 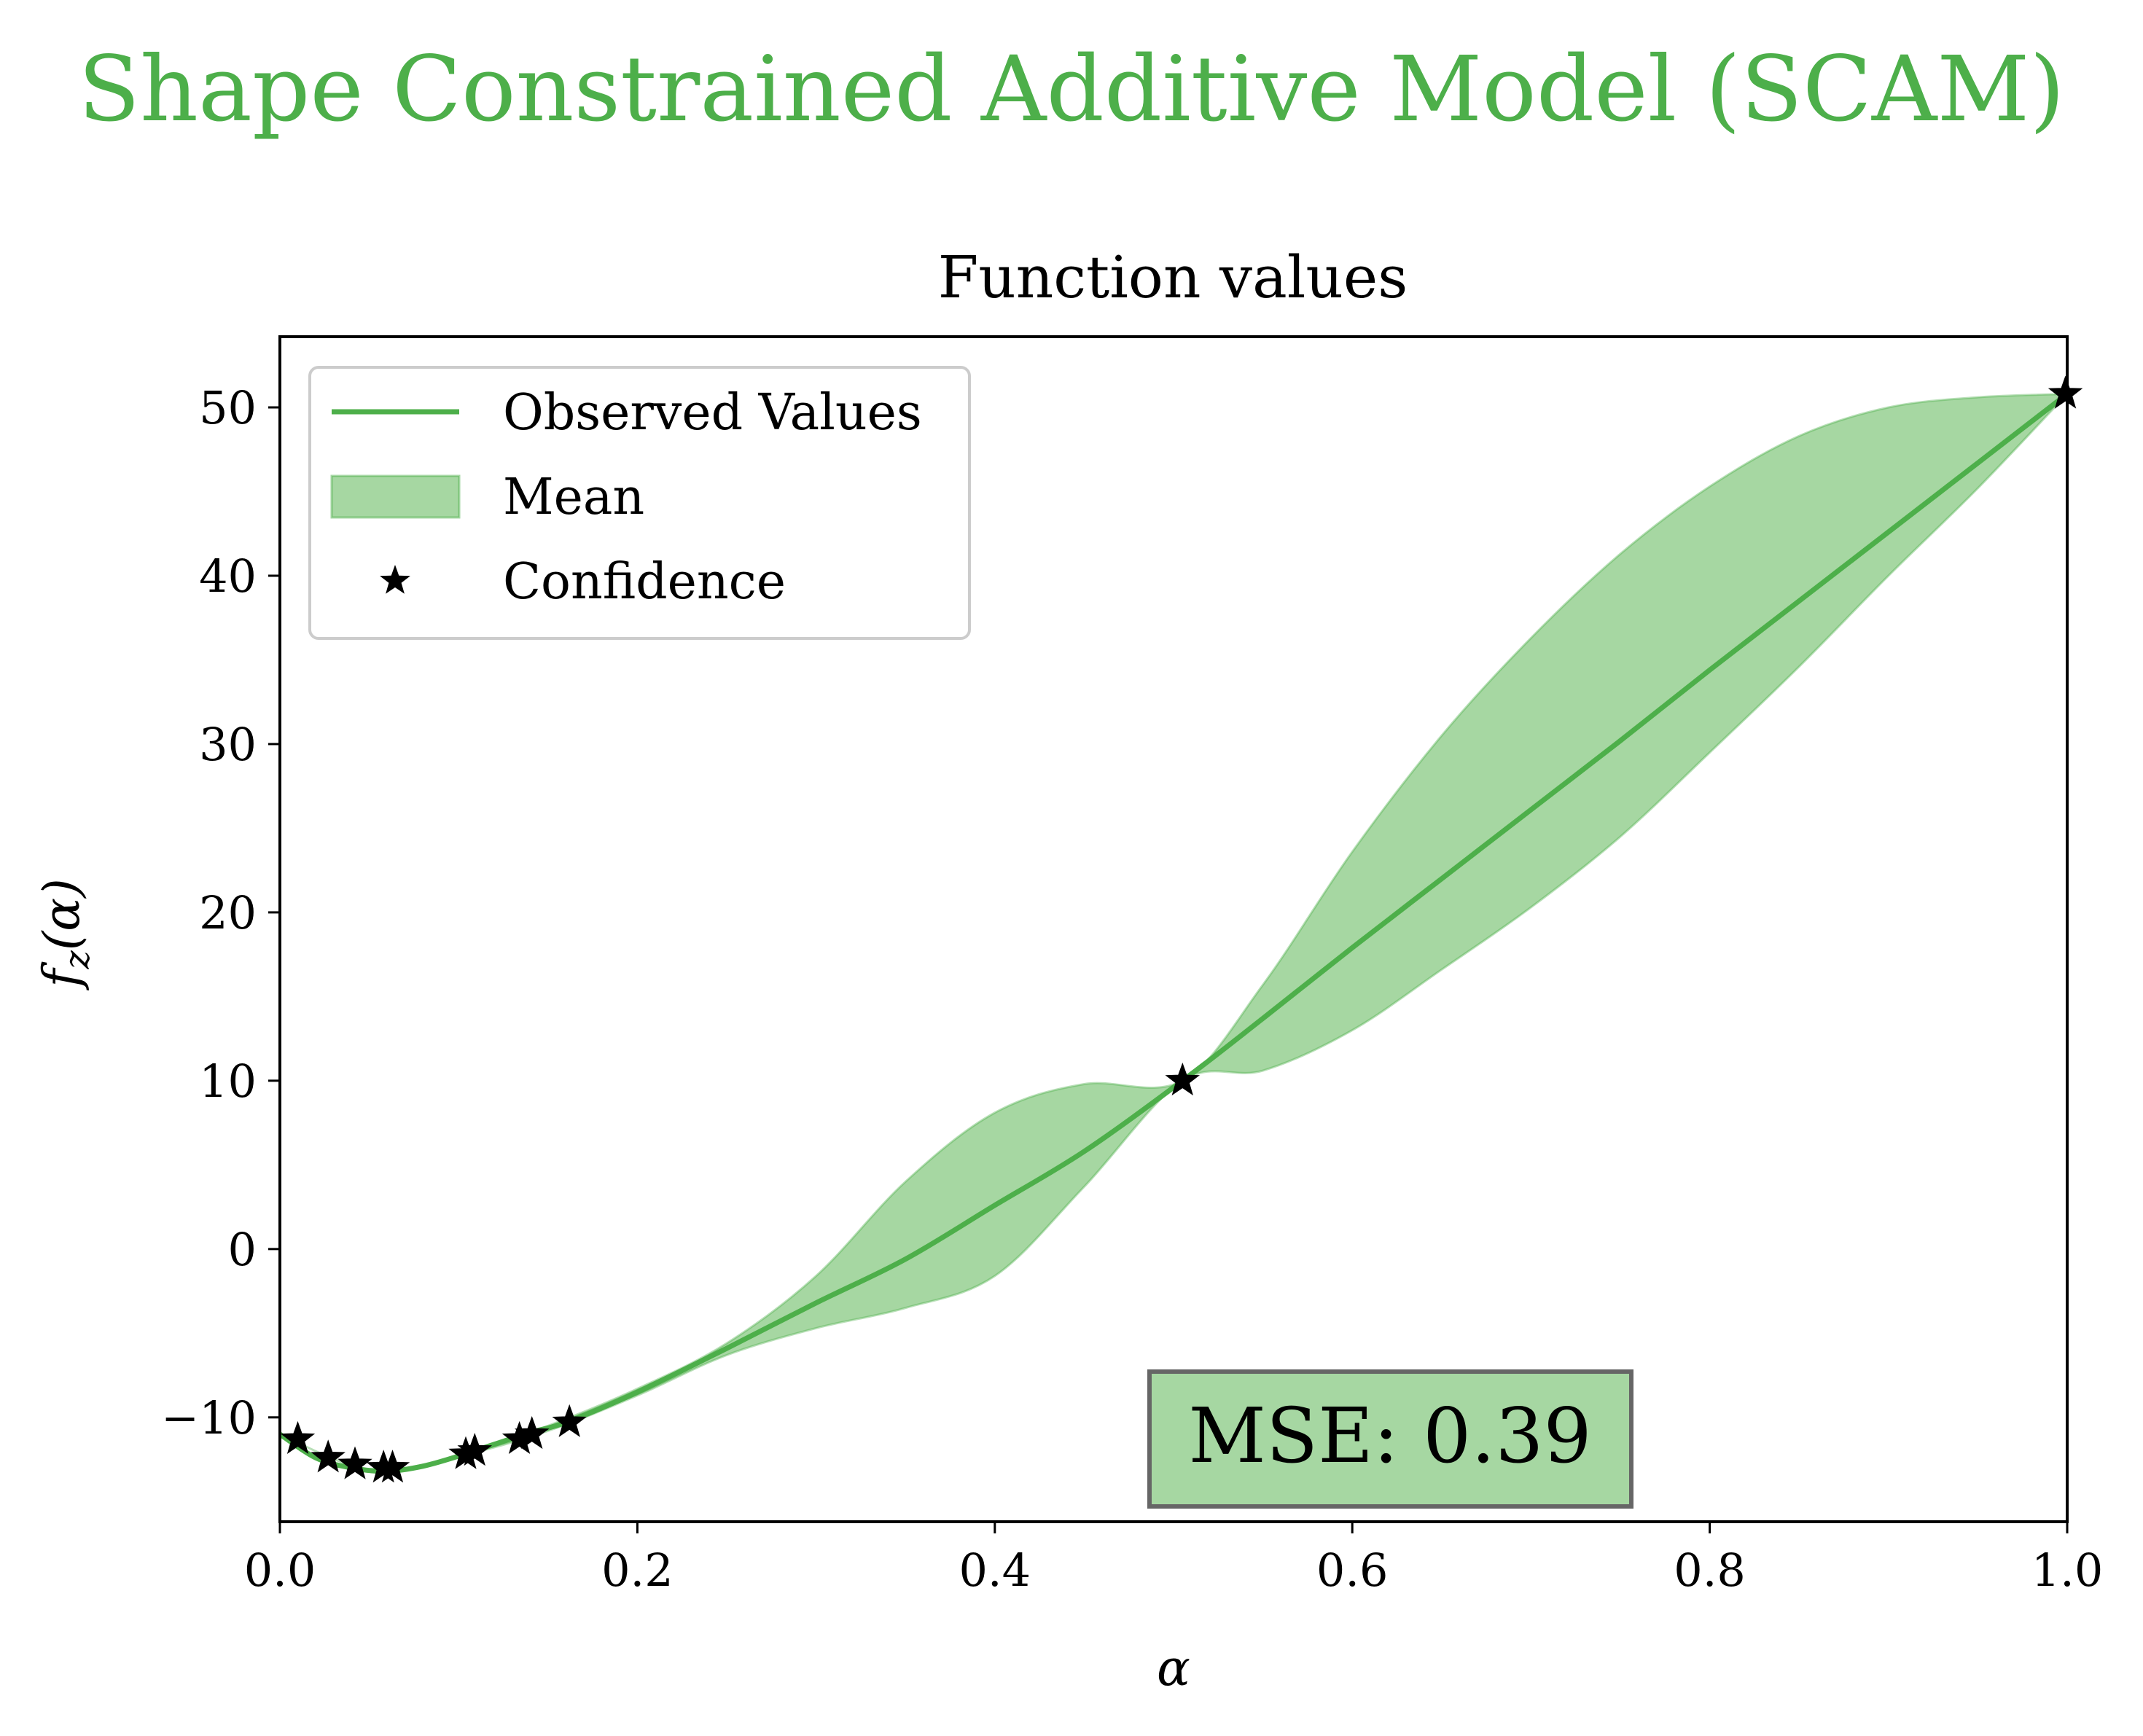 What do you see at coordinates (573, 497) in the screenshot?
I see `legend-entry-mean: Mean` at bounding box center [573, 497].